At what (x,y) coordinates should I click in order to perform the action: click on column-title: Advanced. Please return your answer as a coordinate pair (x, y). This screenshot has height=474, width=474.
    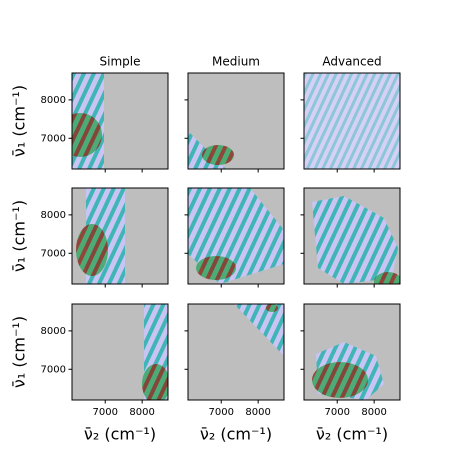
    Looking at the image, I should click on (351, 62).